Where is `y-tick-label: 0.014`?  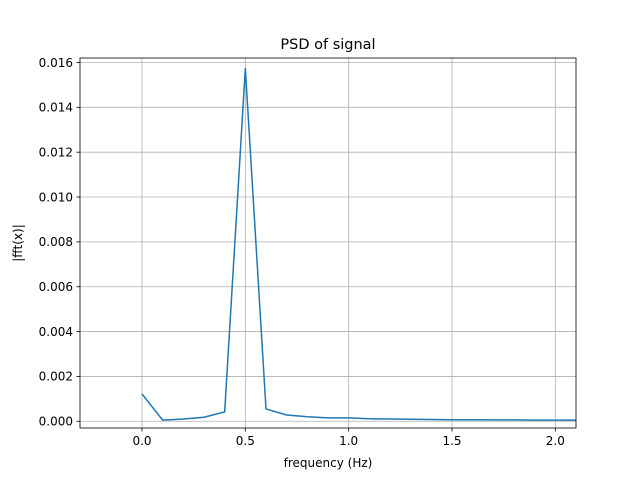
y-tick-label: 0.014 is located at coordinates (56, 108).